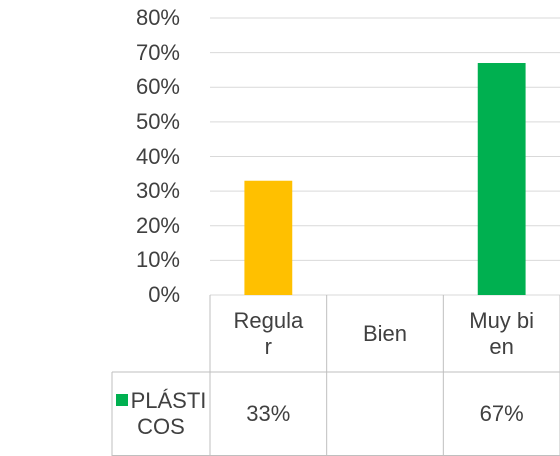 The image size is (560, 456). I want to click on y-tick-label: 70%, so click(157, 52).